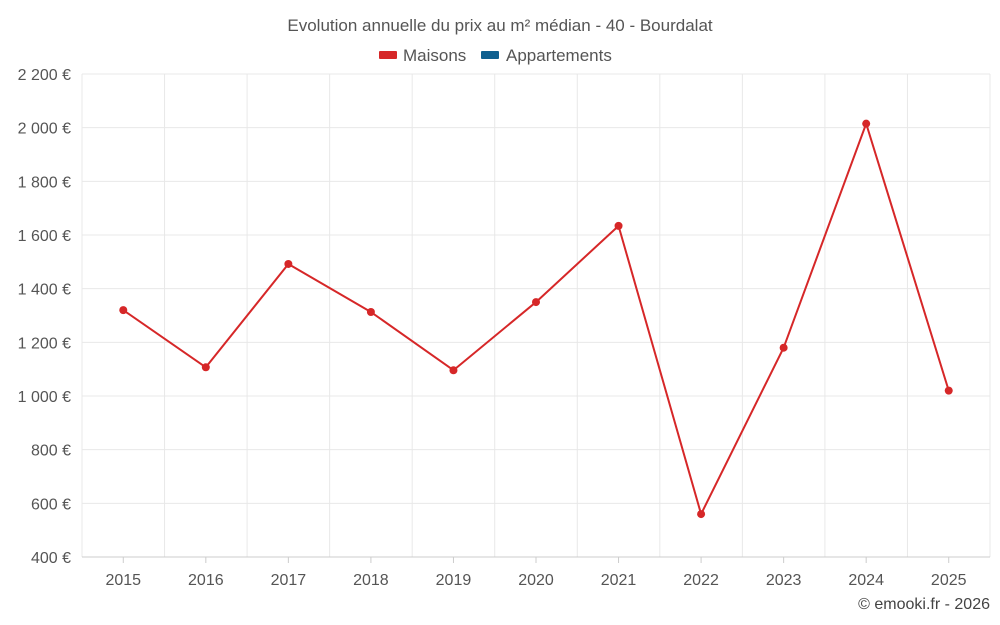 This screenshot has width=1000, height=625. I want to click on legend-item-appartements: Appartements, so click(546, 55).